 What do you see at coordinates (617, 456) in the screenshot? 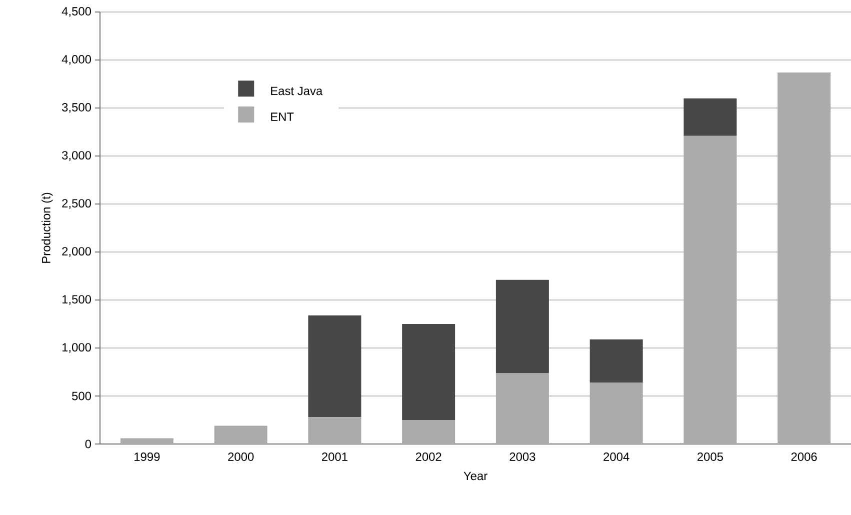
I see `x-tick-label: 2004` at bounding box center [617, 456].